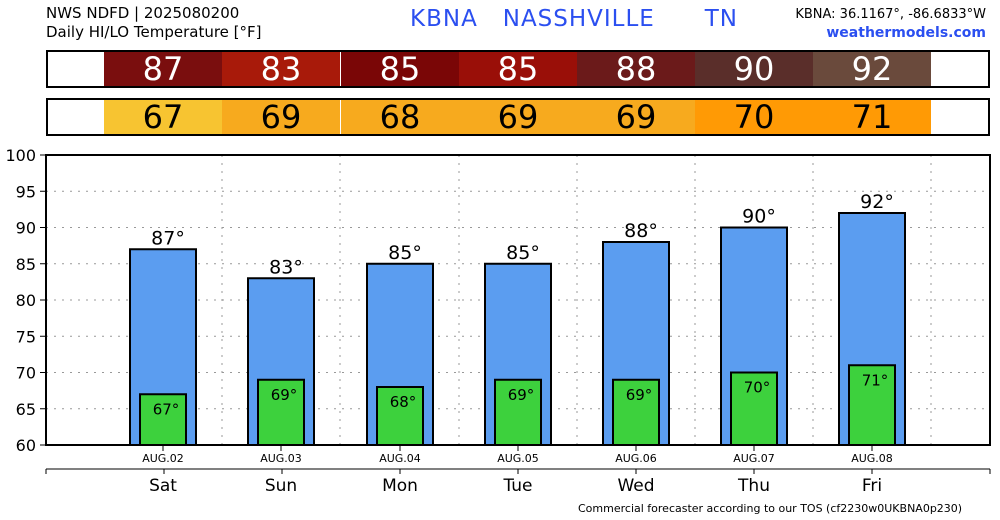  What do you see at coordinates (281, 69) in the screenshot?
I see `hi-temp-cell: 83` at bounding box center [281, 69].